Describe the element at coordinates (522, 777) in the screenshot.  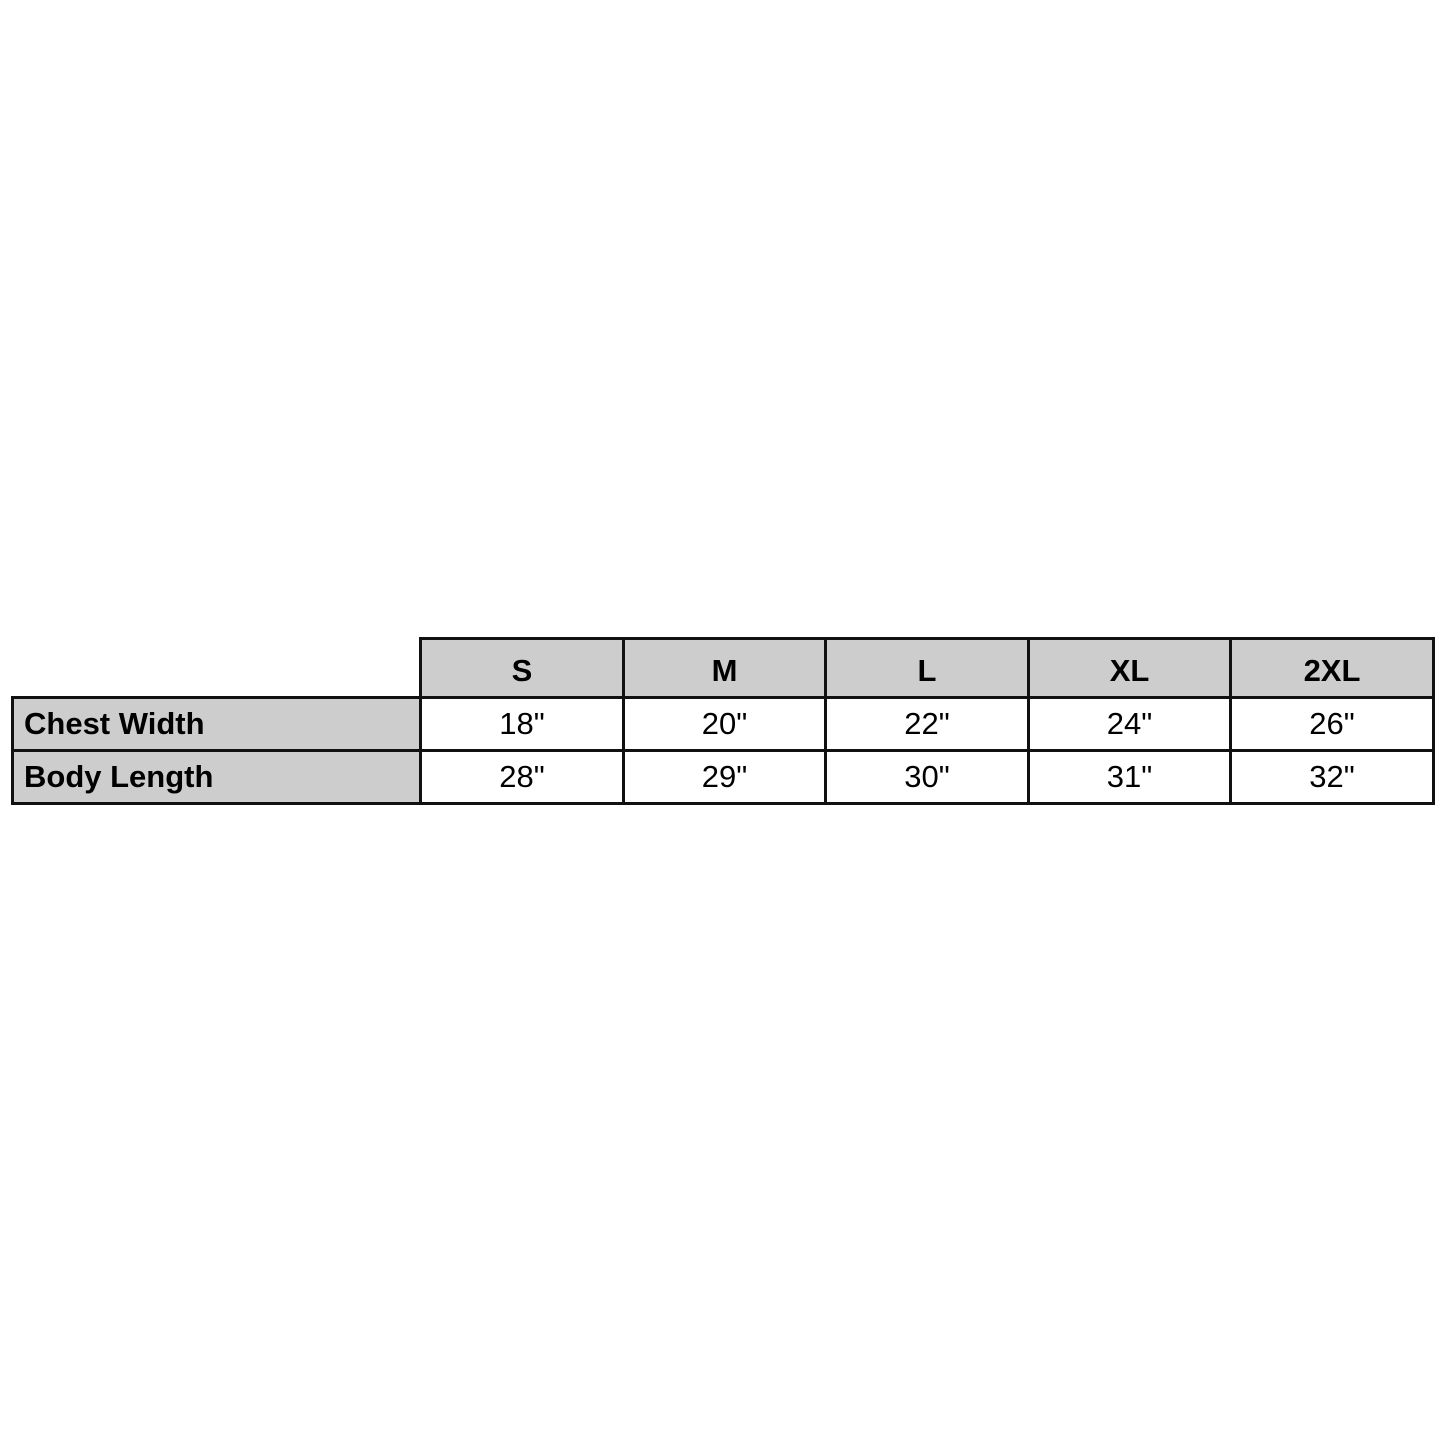
I see `measurement-cell: 28"` at that location.